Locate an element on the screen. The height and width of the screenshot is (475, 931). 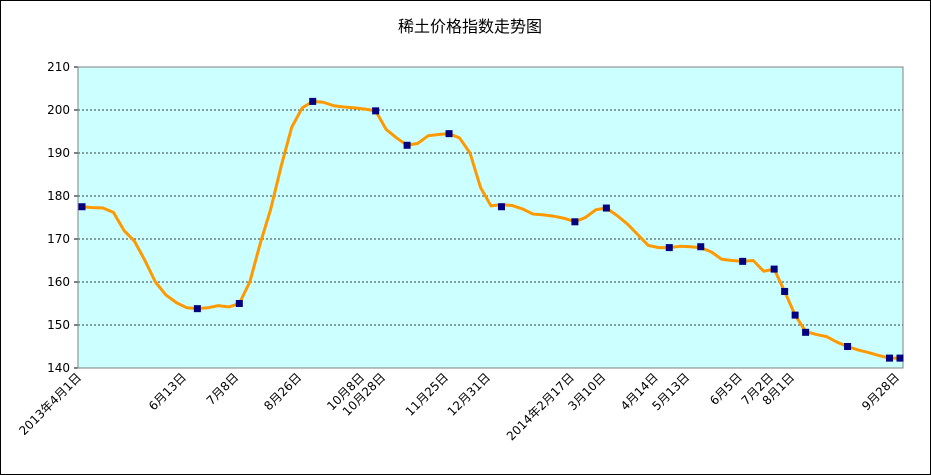
y-tick-label: 170 is located at coordinates (58, 239).